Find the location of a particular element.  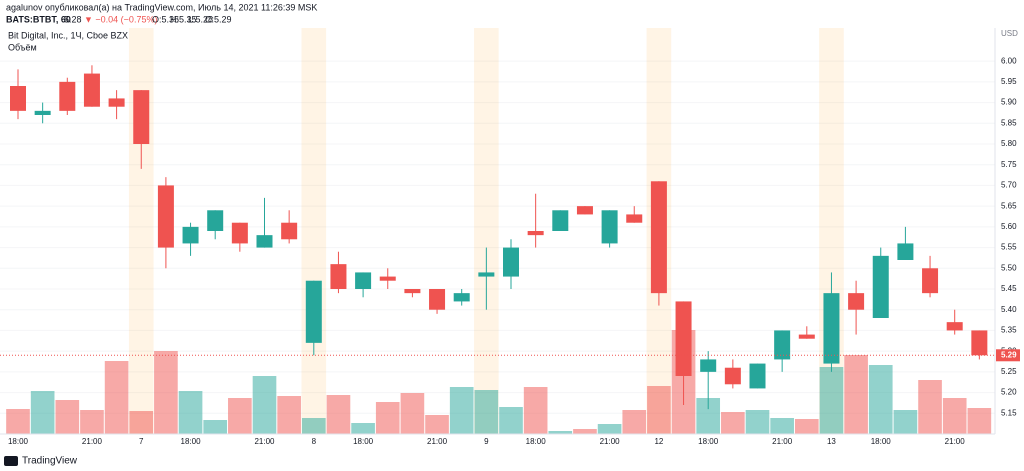

ohlc-o: O:5.35 is located at coordinates (165, 19).